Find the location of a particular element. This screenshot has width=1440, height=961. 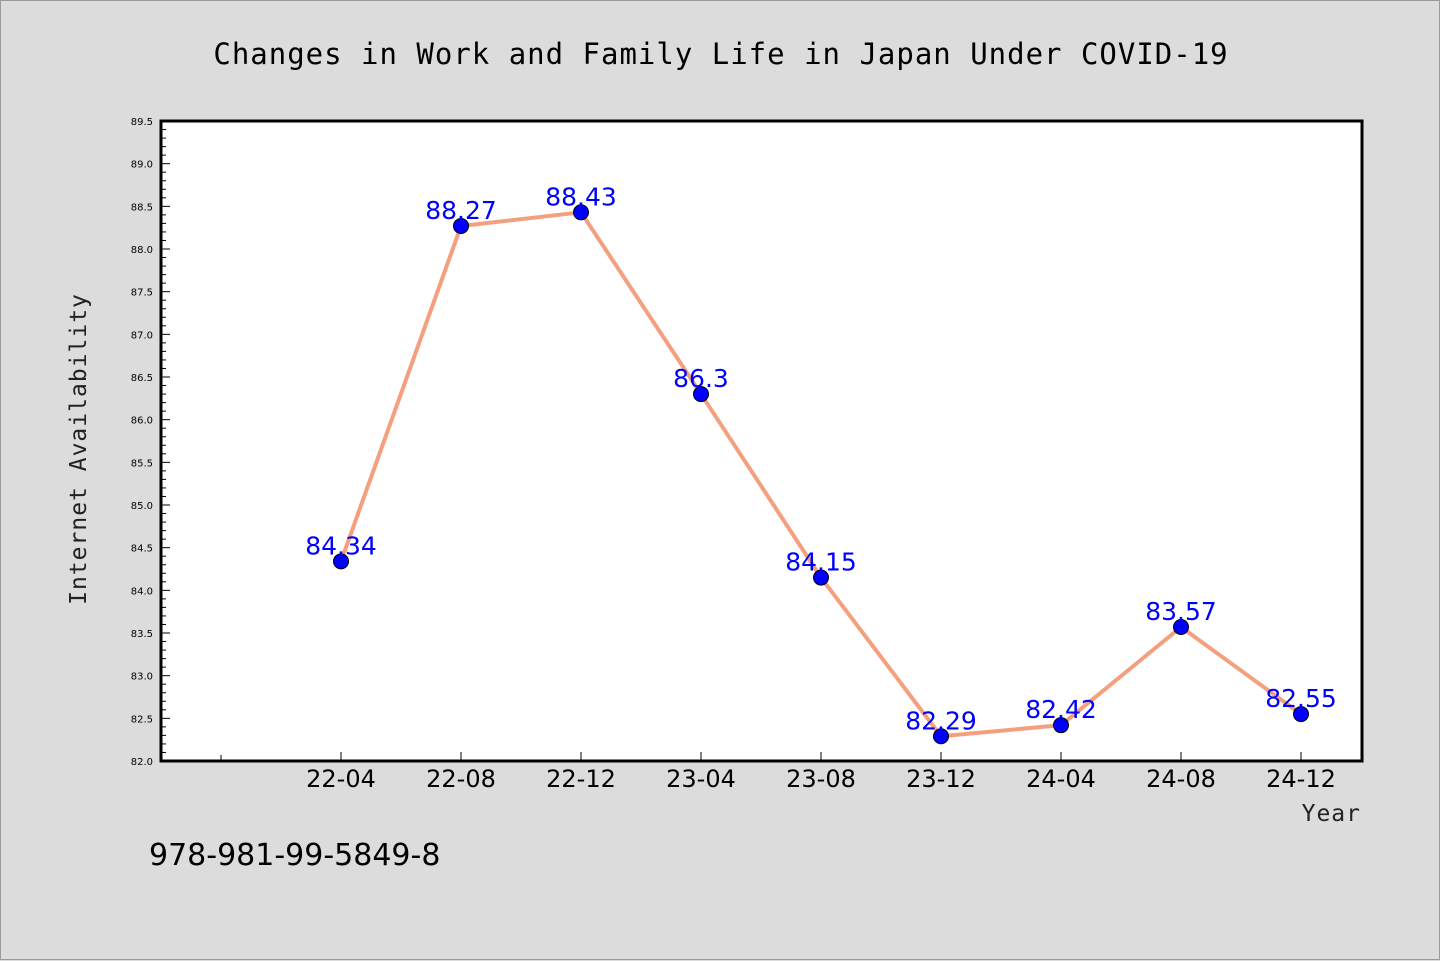

x-tick-label: 24-04 is located at coordinates (1061, 779).